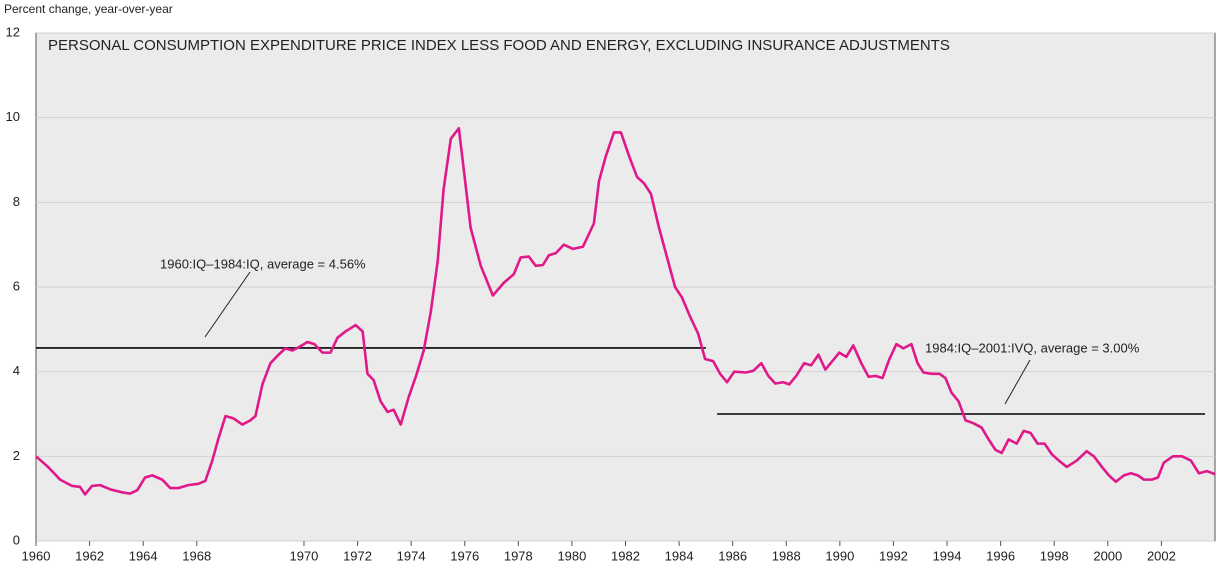 The image size is (1222, 574). I want to click on x-tick-label: 1970, so click(303, 555).